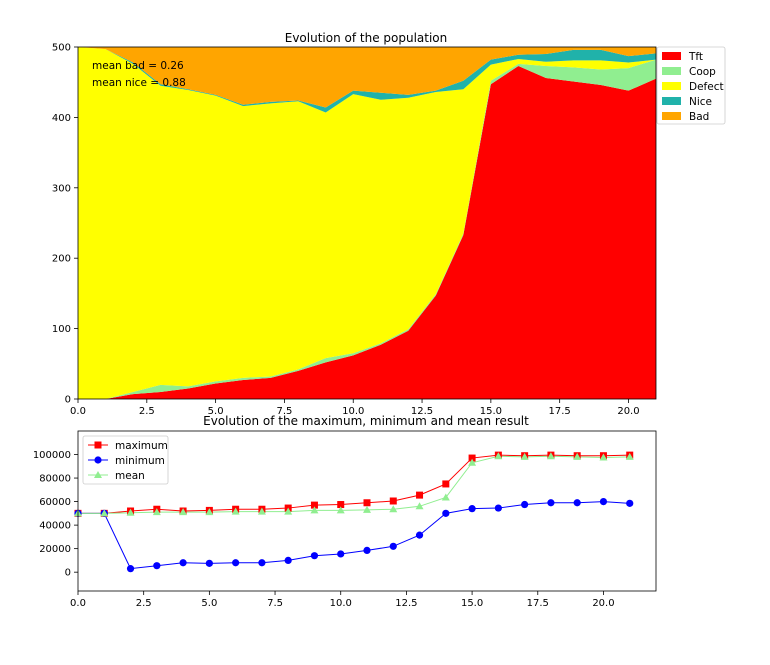 The height and width of the screenshot is (665, 770). What do you see at coordinates (706, 87) in the screenshot?
I see `legend-label-defect: Defect` at bounding box center [706, 87].